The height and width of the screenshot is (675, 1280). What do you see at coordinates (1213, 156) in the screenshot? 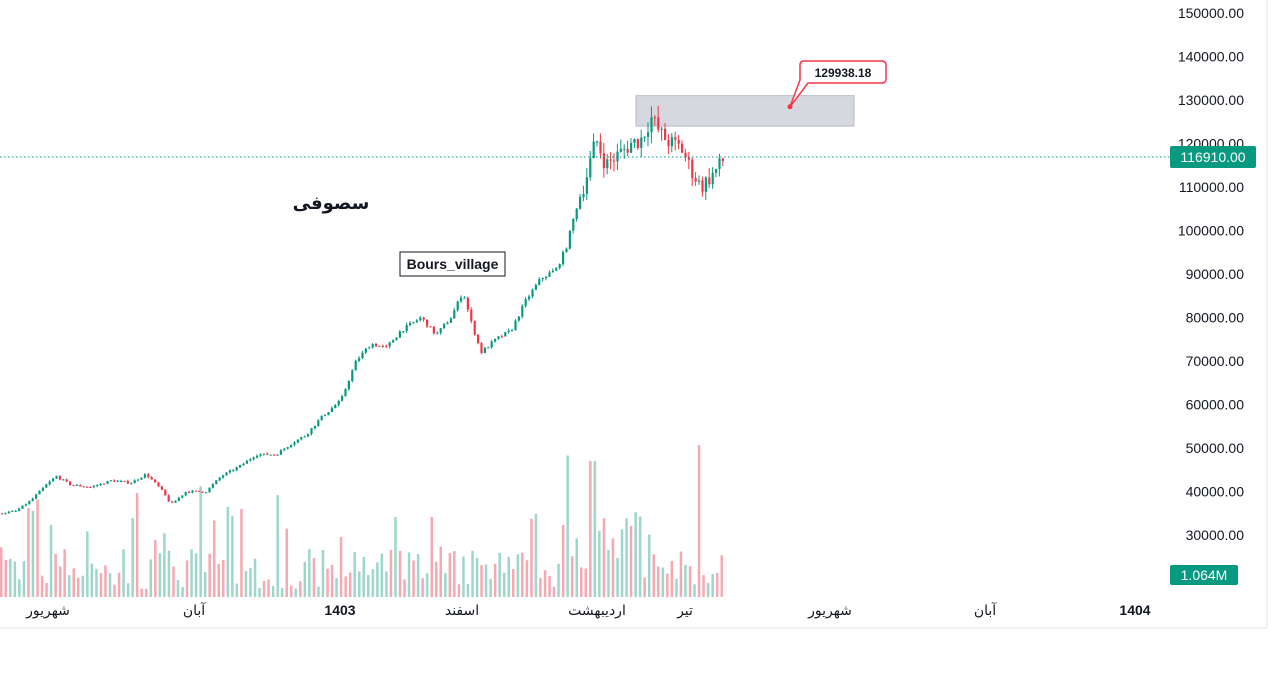
I see `last-price-badge` at bounding box center [1213, 156].